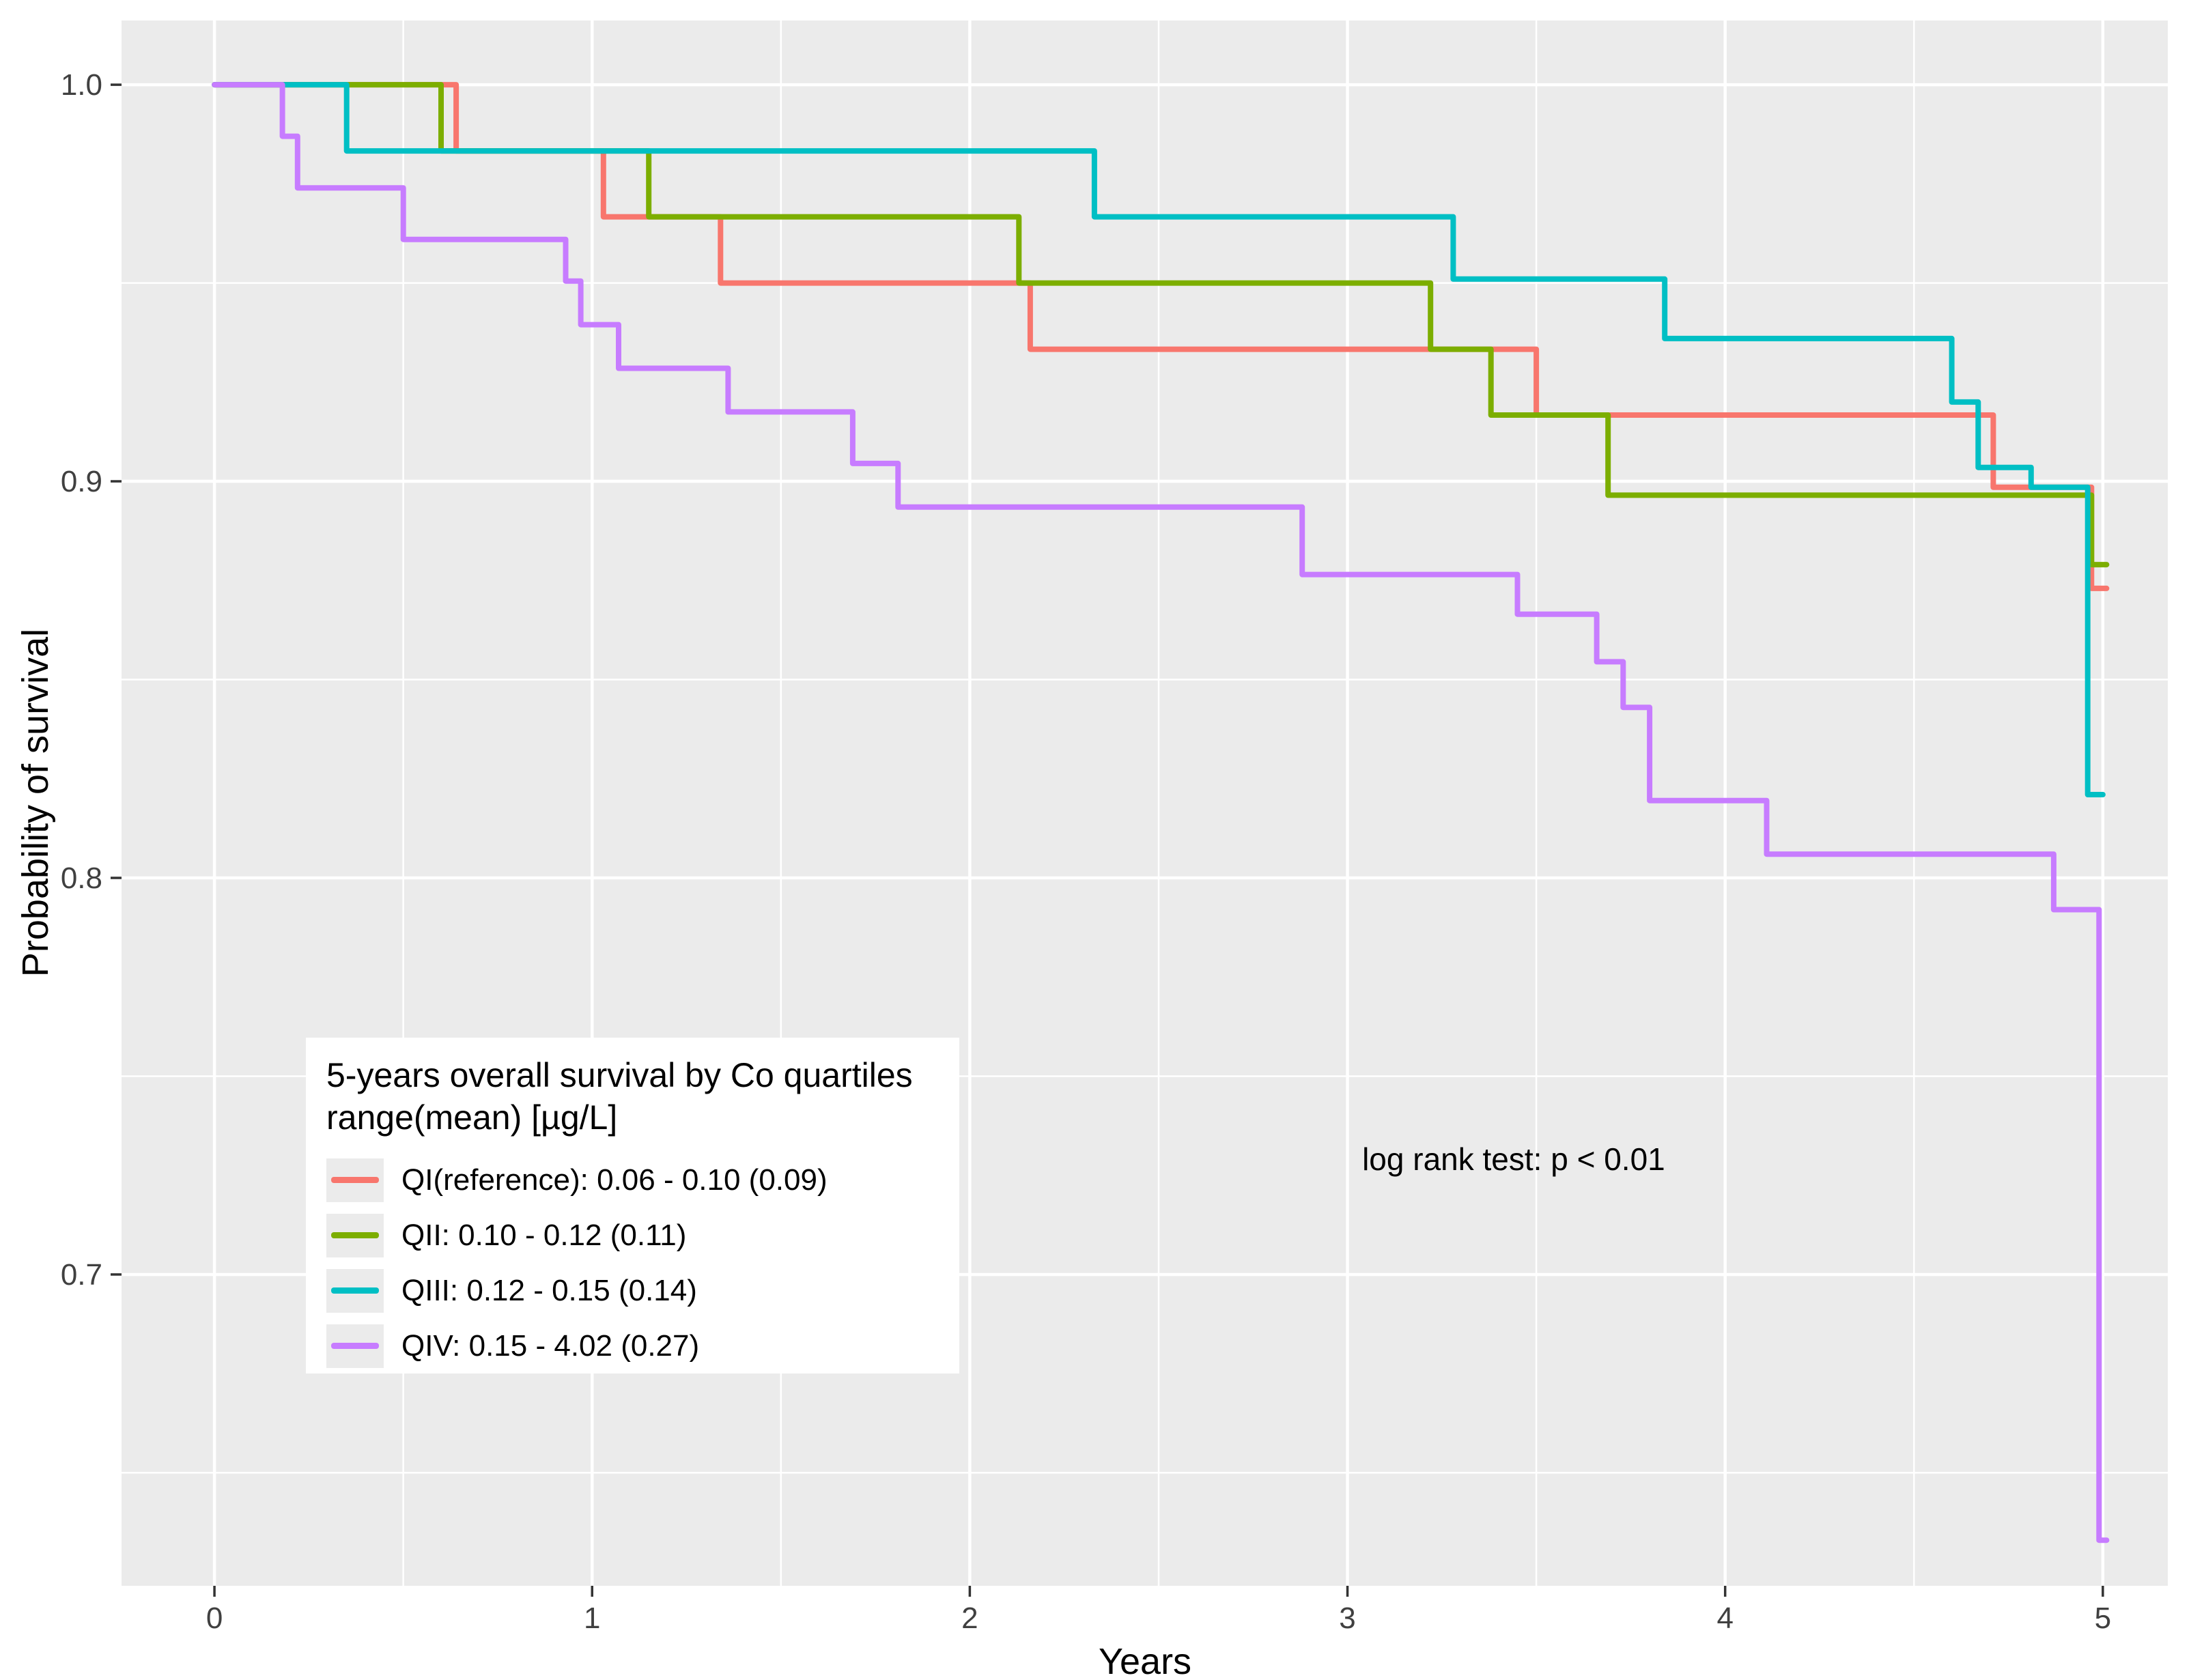 This screenshot has width=2191, height=1680. Describe the element at coordinates (215, 1618) in the screenshot. I see `x-tick-label: 0` at that location.